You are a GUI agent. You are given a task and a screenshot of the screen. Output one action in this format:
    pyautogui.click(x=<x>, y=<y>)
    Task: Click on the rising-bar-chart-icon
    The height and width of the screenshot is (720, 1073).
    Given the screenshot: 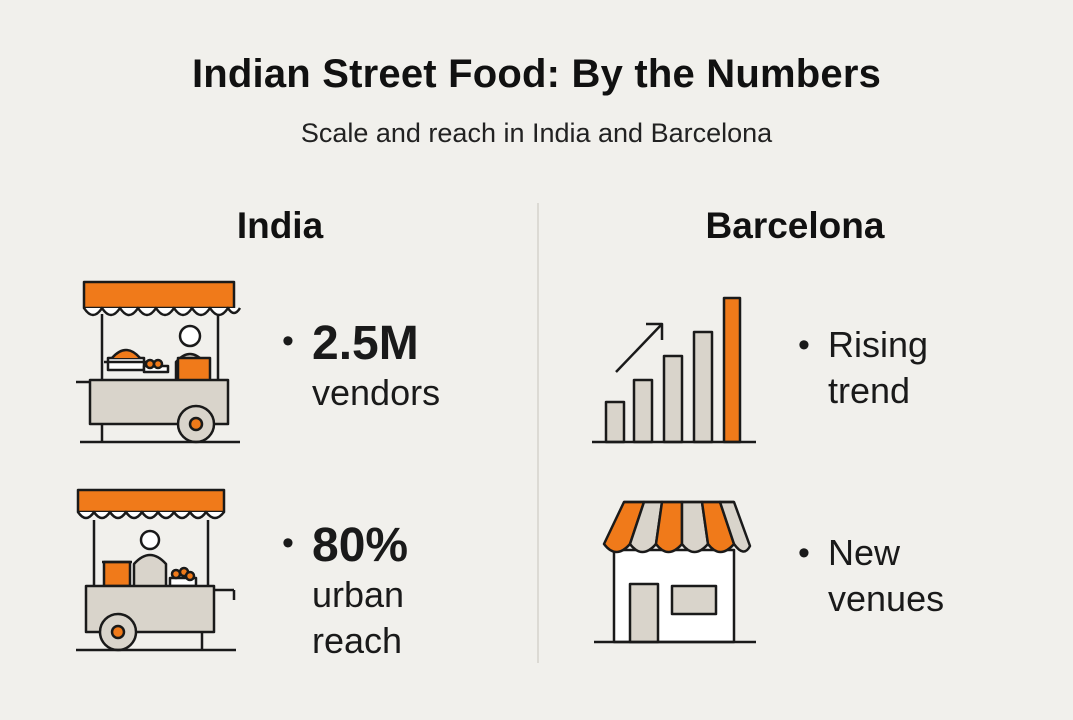 What is the action you would take?
    pyautogui.click(x=674, y=370)
    